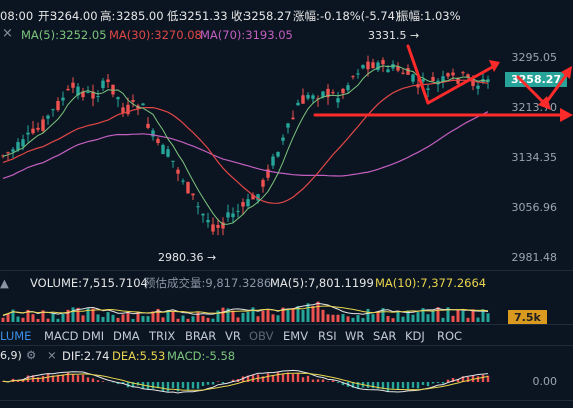  What do you see at coordinates (268, 16) in the screenshot?
I see `close-value: 3258.27` at bounding box center [268, 16].